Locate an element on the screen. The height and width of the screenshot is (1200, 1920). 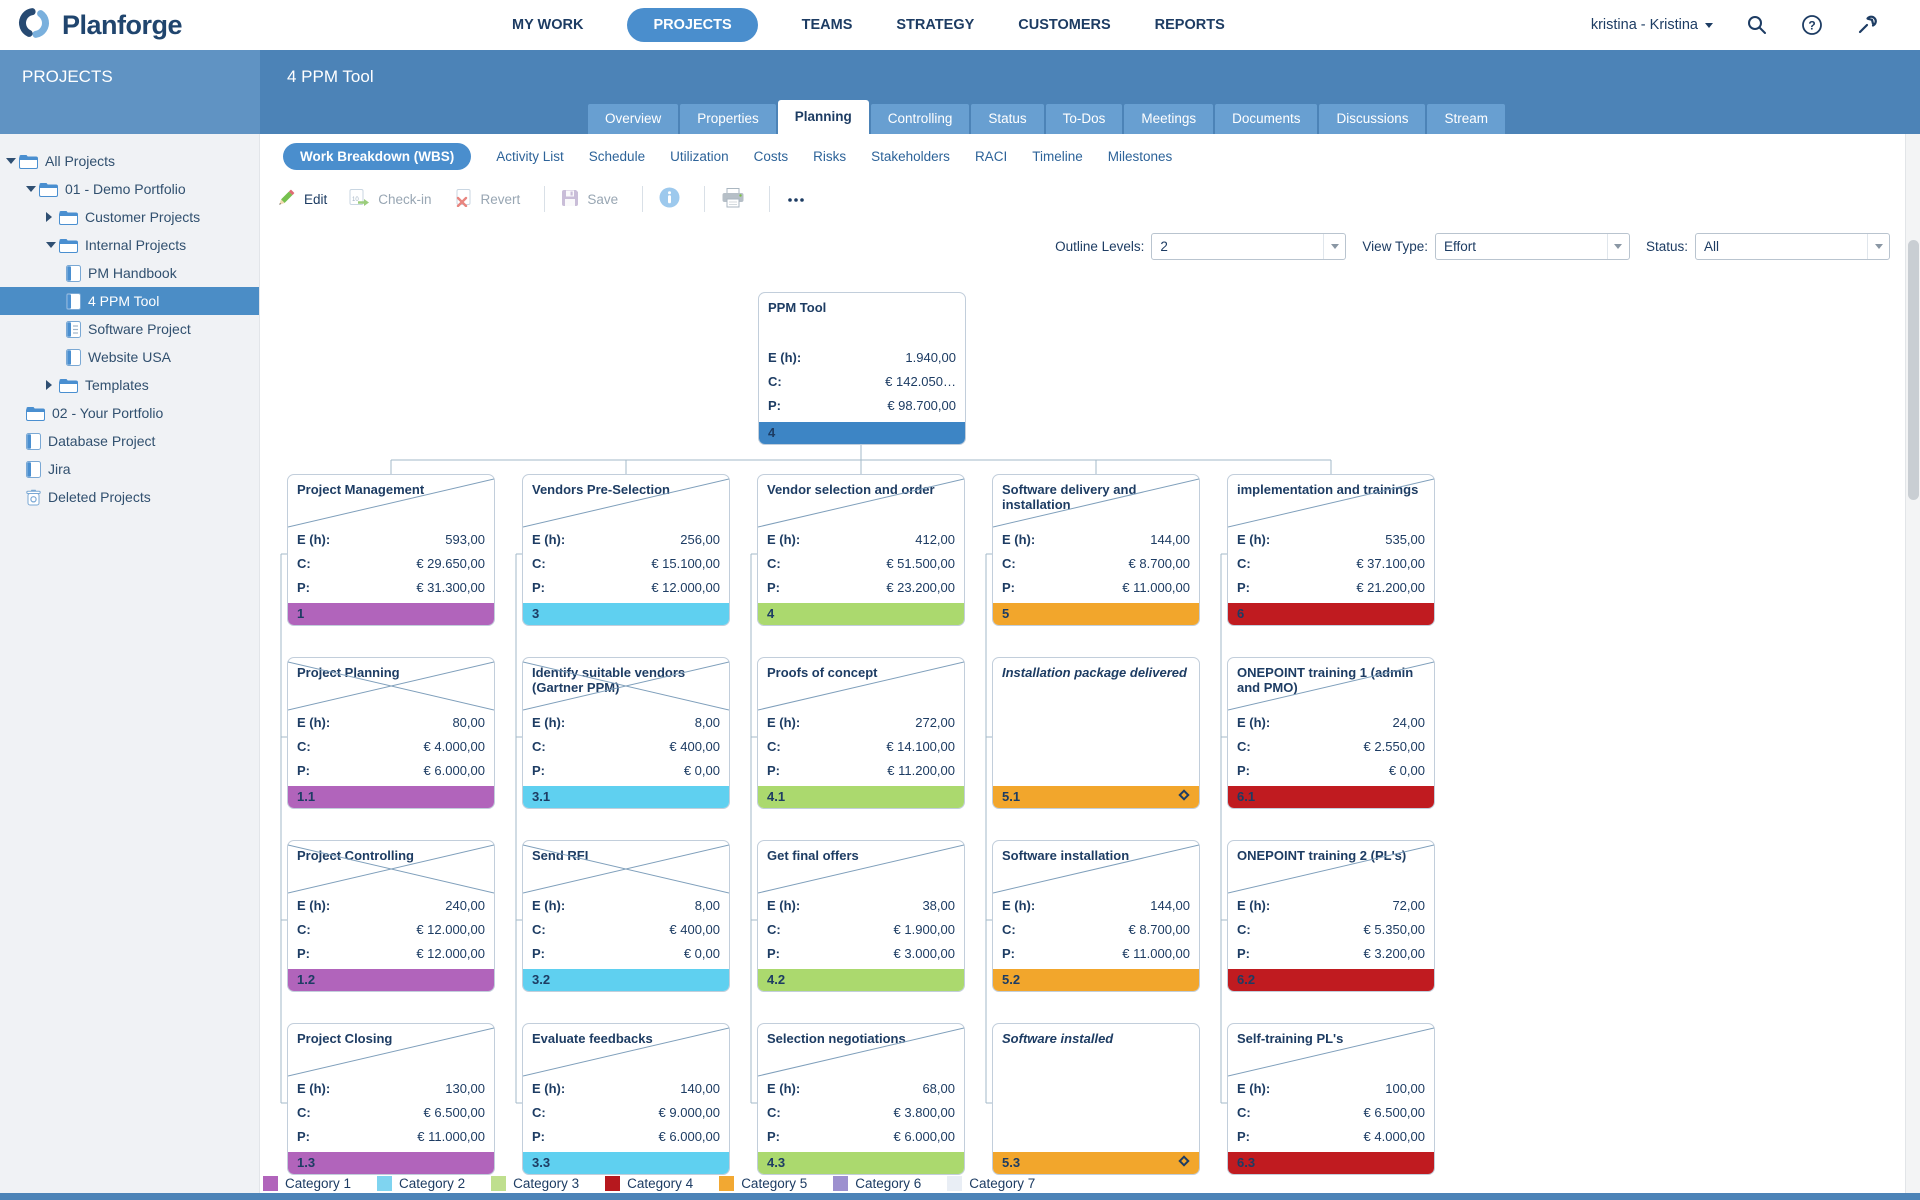
sidebar-item-4-ppm-tool: 4 PPM Tool is located at coordinates (129, 301).